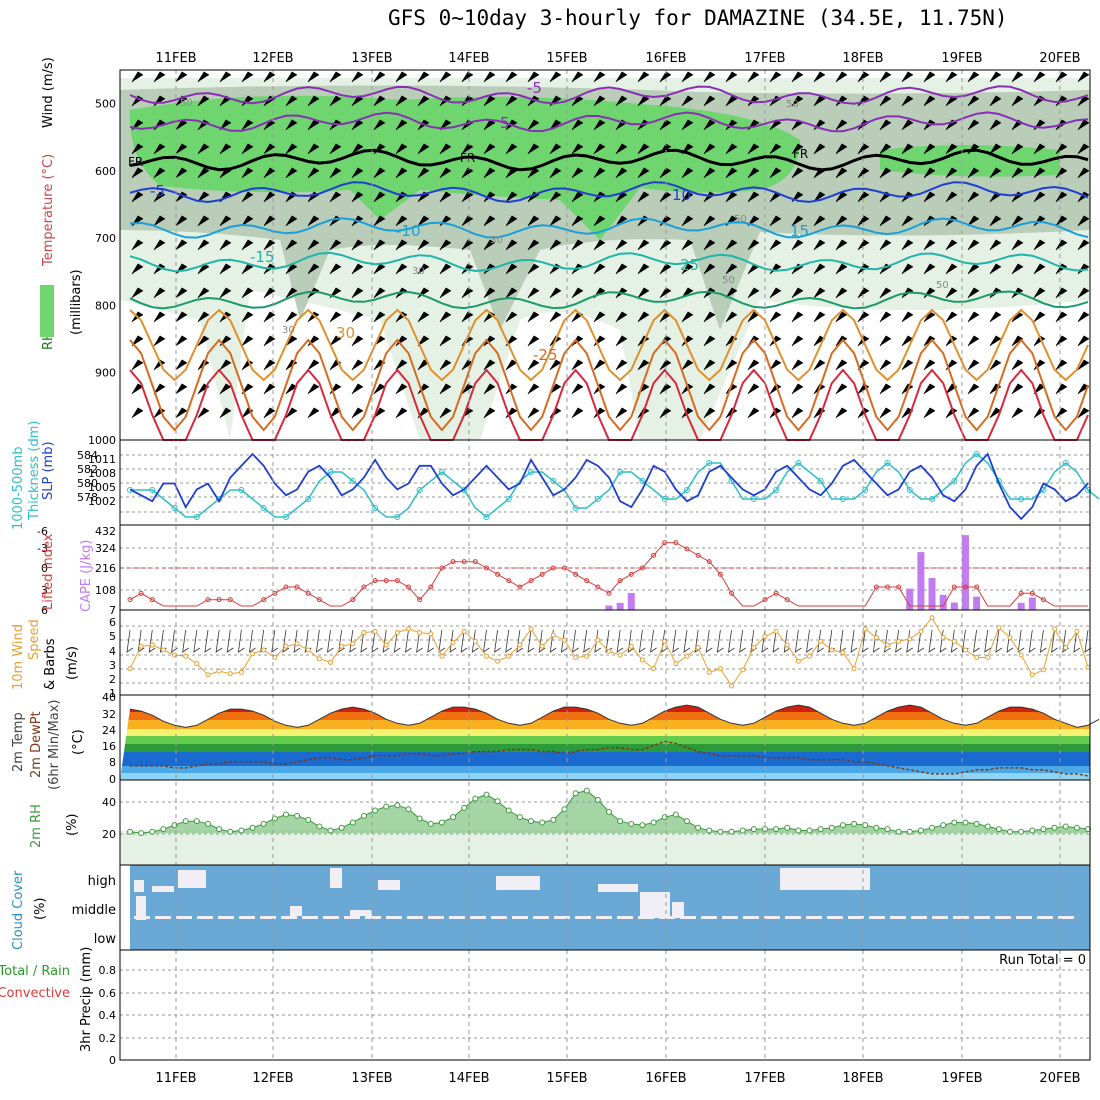 The image size is (1100, 1100). I want to click on precip-tick-label: 0, so click(112, 1060).